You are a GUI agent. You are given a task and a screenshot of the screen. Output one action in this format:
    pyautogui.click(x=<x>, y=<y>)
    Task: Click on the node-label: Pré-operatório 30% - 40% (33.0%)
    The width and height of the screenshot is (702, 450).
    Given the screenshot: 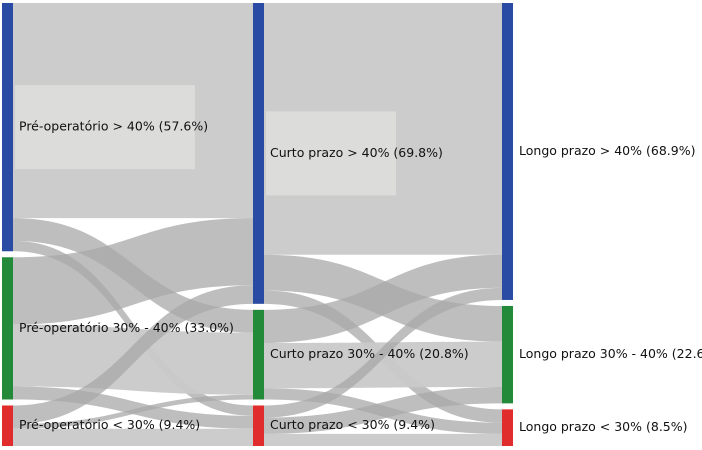 What is the action you would take?
    pyautogui.click(x=126, y=327)
    